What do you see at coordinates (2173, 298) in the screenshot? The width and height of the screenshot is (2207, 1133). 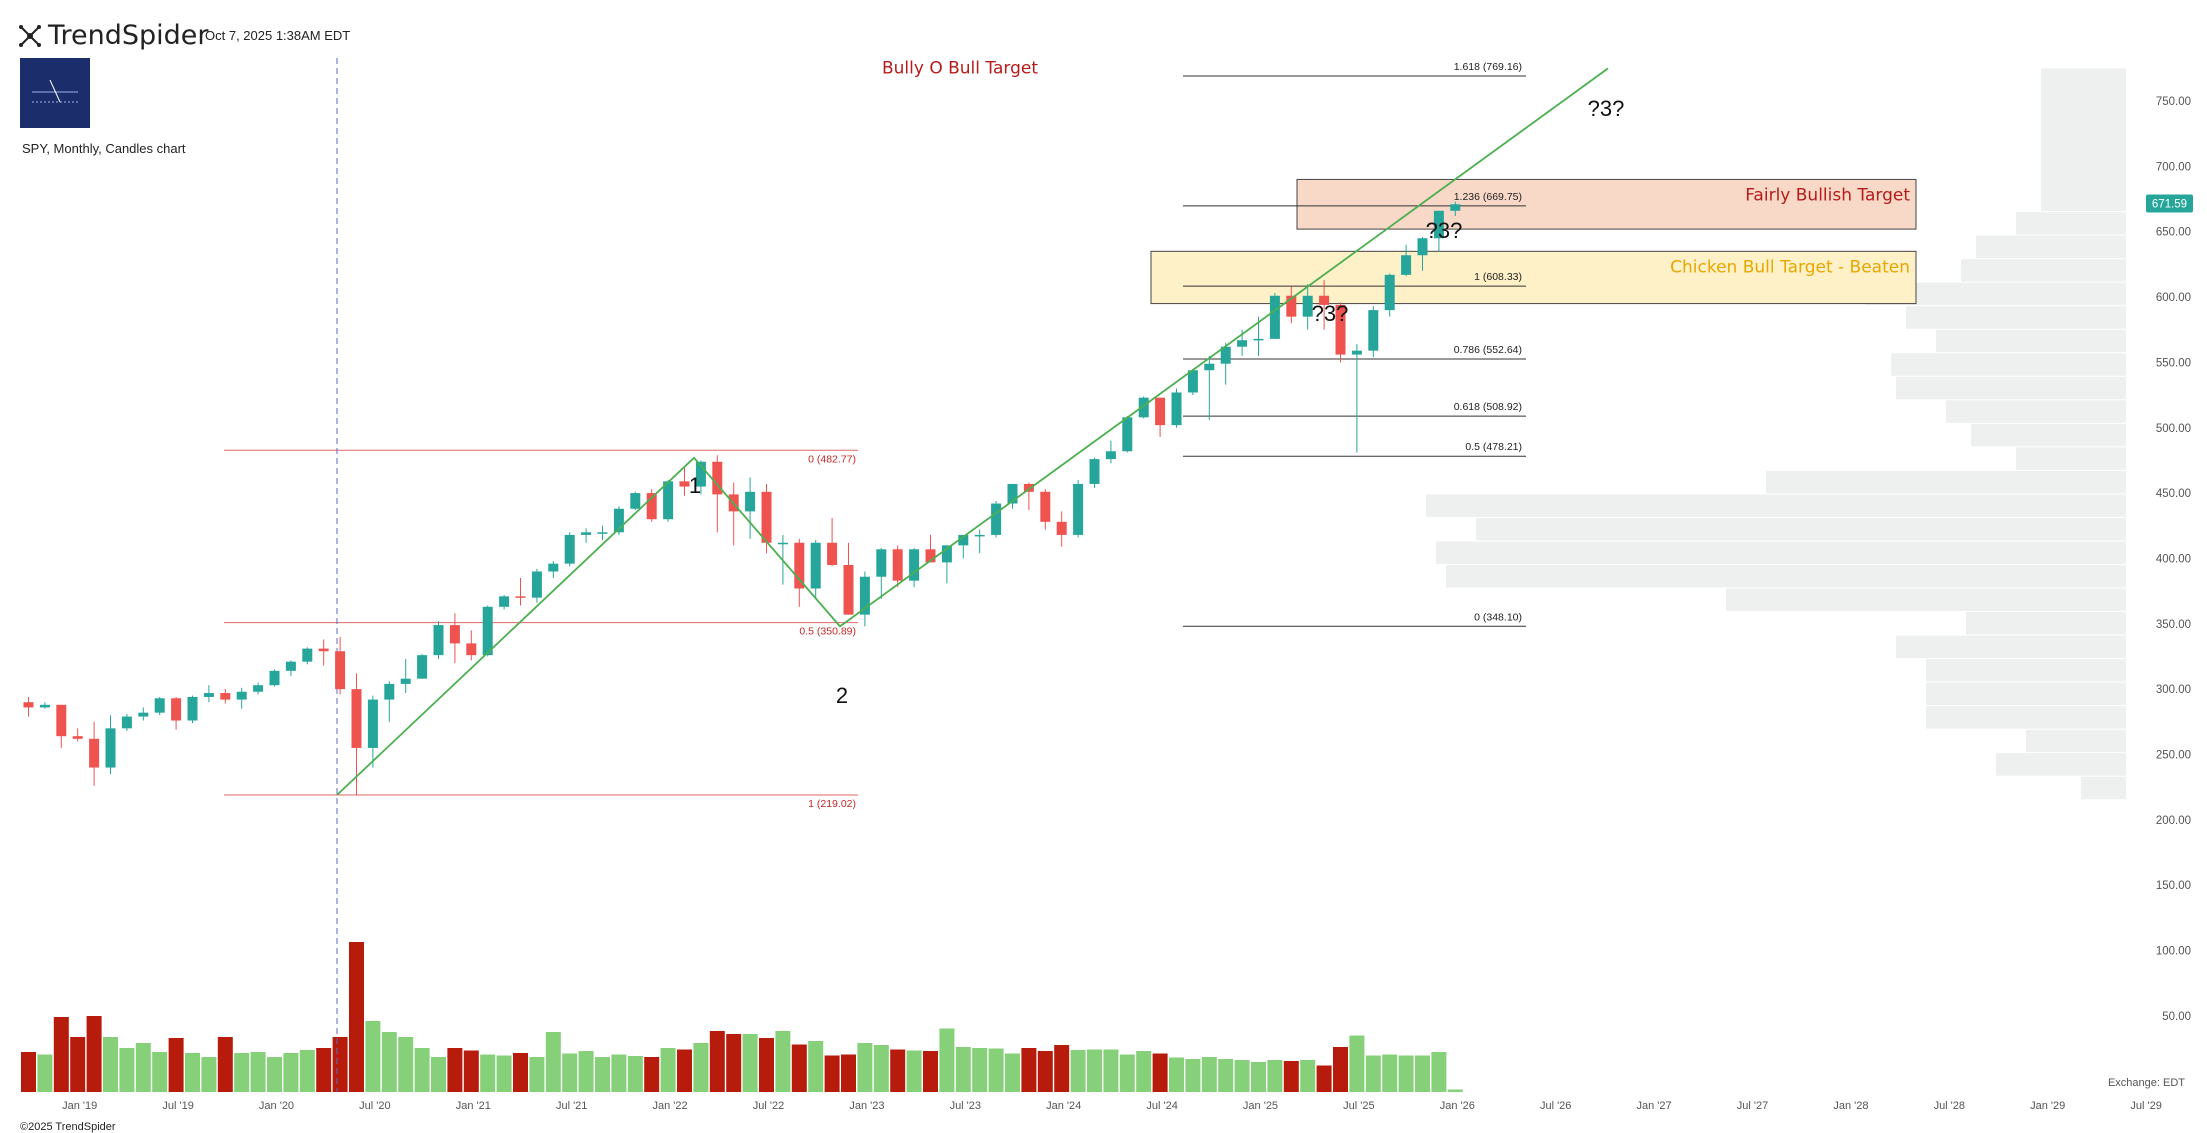 I see `y-tick-label: 600.00` at bounding box center [2173, 298].